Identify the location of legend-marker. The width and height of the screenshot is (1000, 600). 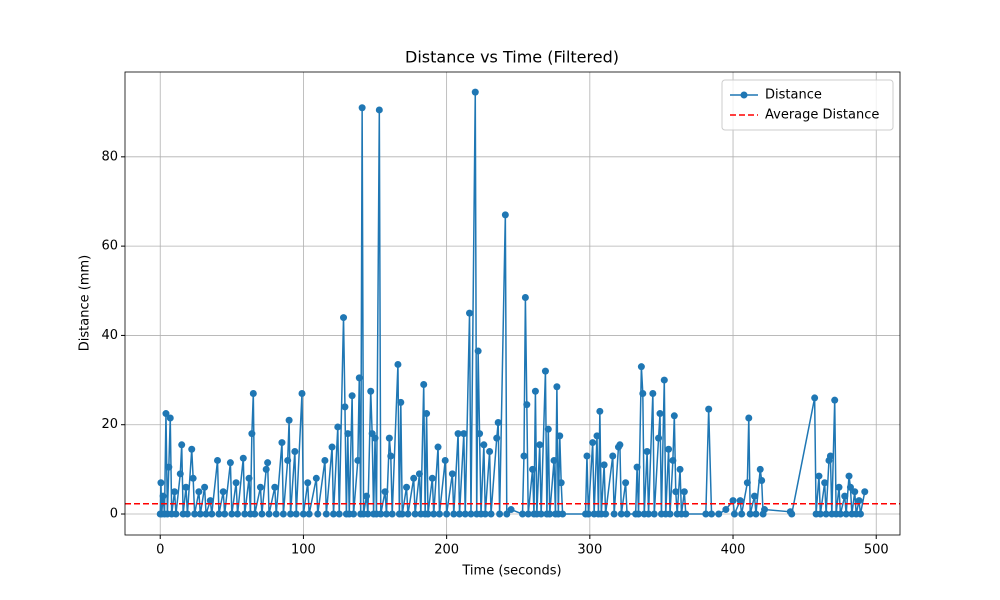
(744, 95).